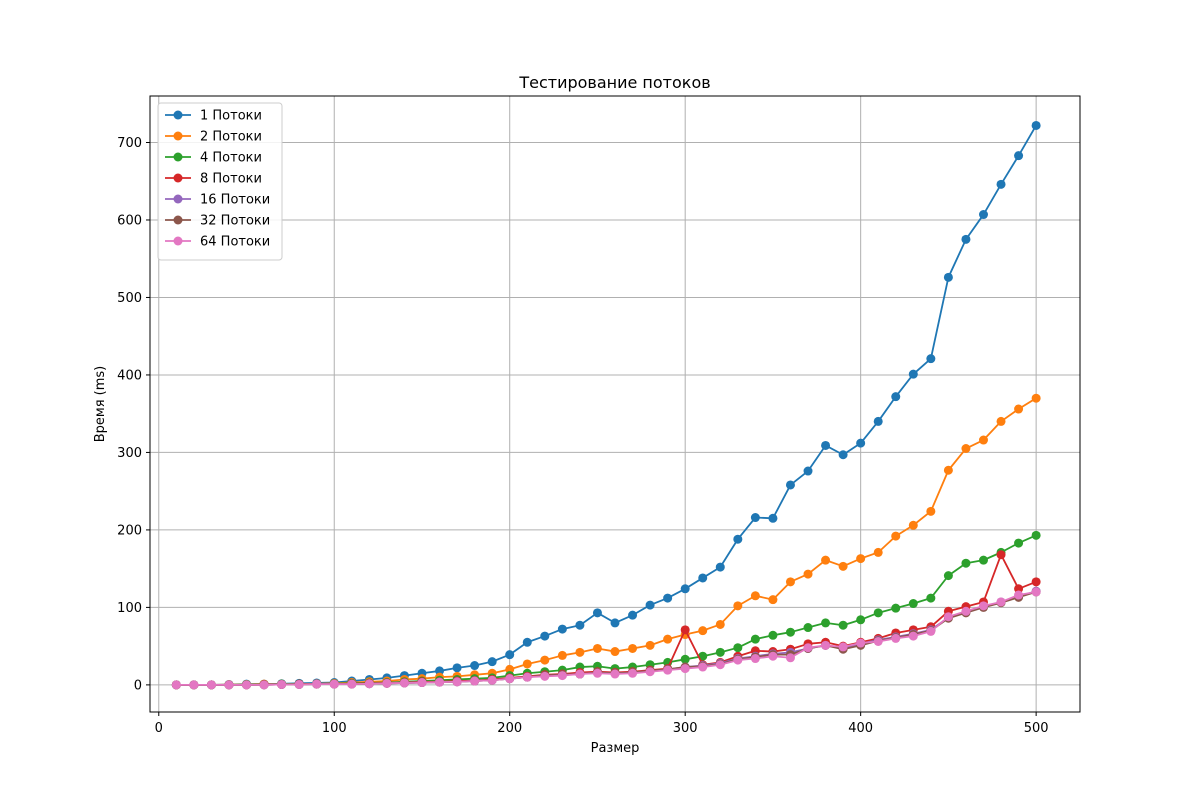  I want to click on x-axis-label: Размер, so click(615, 748).